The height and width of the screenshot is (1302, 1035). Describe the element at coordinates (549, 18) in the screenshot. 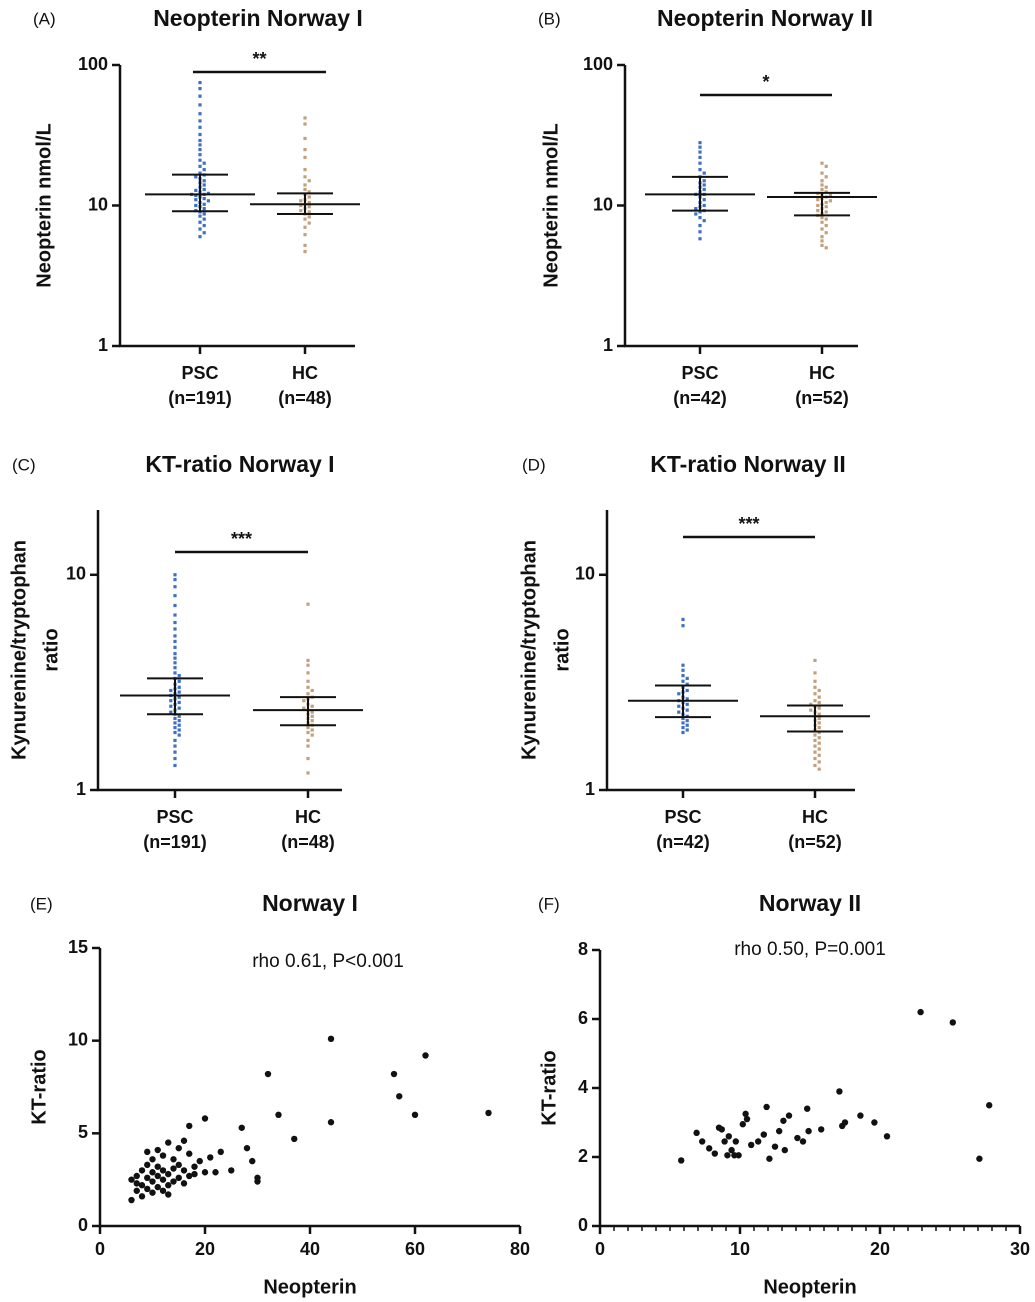

I see `panel-label: (B)` at that location.